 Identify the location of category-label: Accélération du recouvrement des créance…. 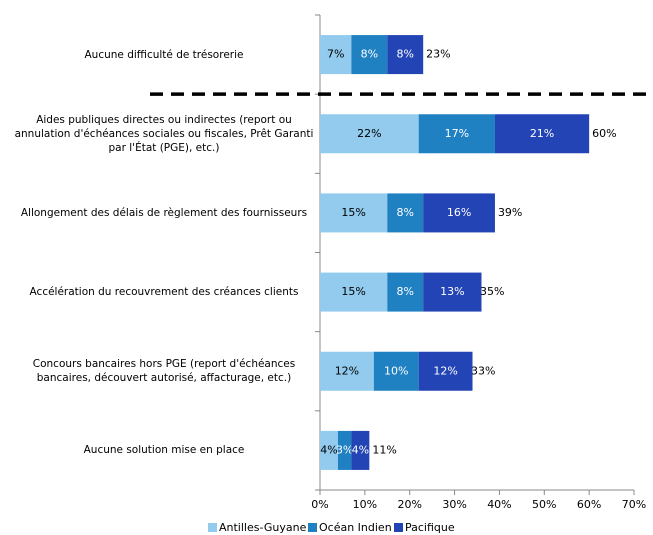
(164, 292).